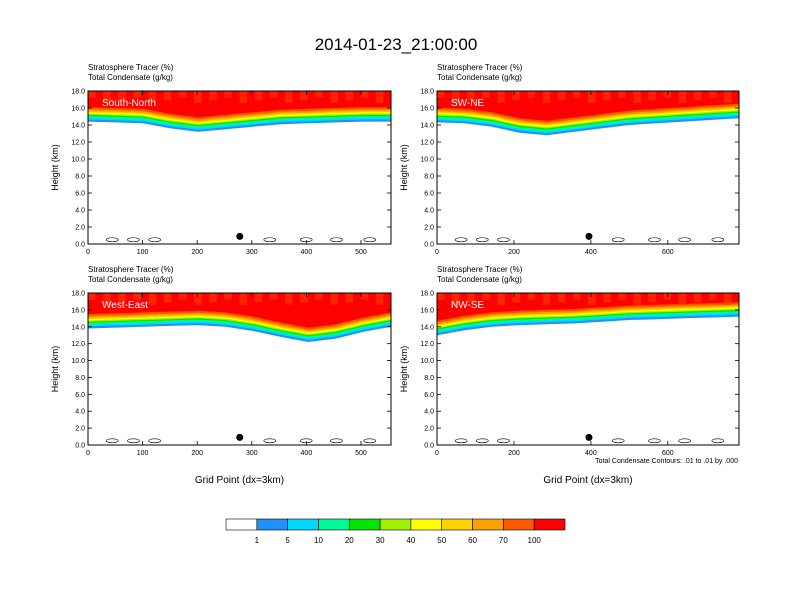 This screenshot has height=612, width=792. I want to click on x-axis-label: Grid Point (dx=3km), so click(239, 480).